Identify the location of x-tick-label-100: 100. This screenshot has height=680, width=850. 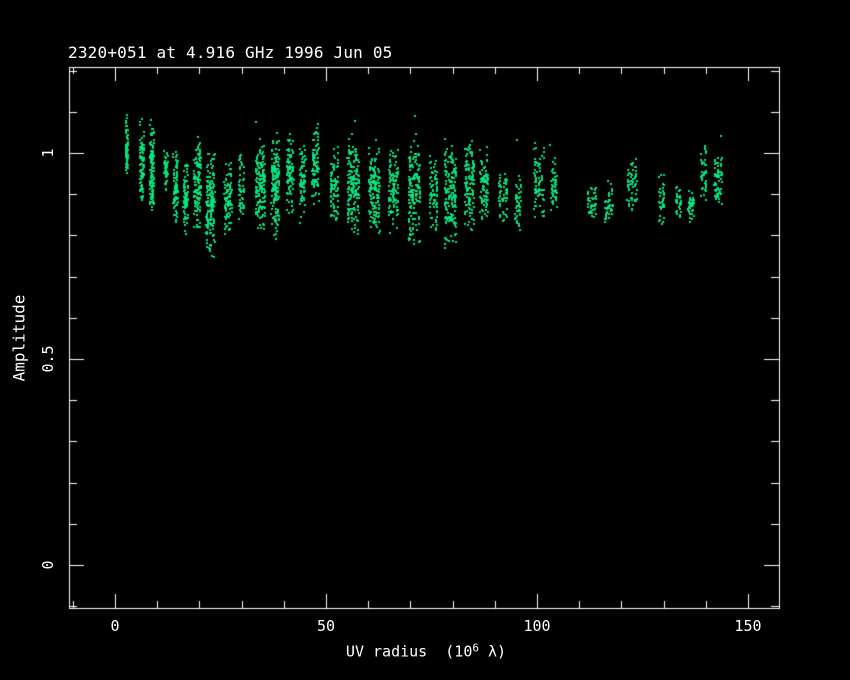
(537, 626).